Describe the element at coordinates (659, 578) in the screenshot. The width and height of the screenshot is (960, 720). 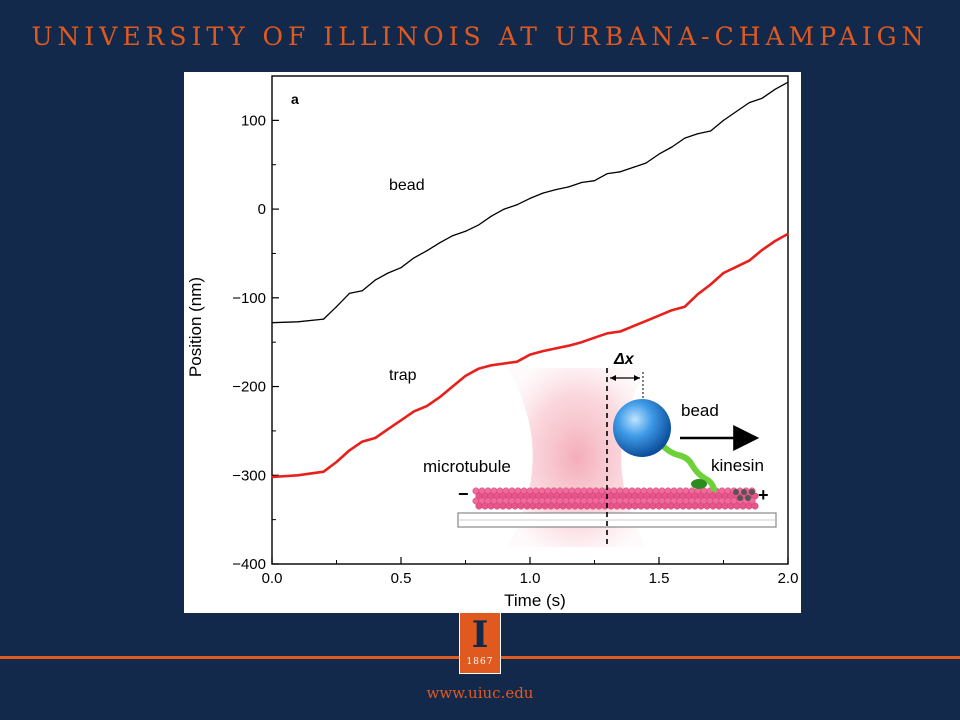
I see `x-tick-label: 1.5` at that location.